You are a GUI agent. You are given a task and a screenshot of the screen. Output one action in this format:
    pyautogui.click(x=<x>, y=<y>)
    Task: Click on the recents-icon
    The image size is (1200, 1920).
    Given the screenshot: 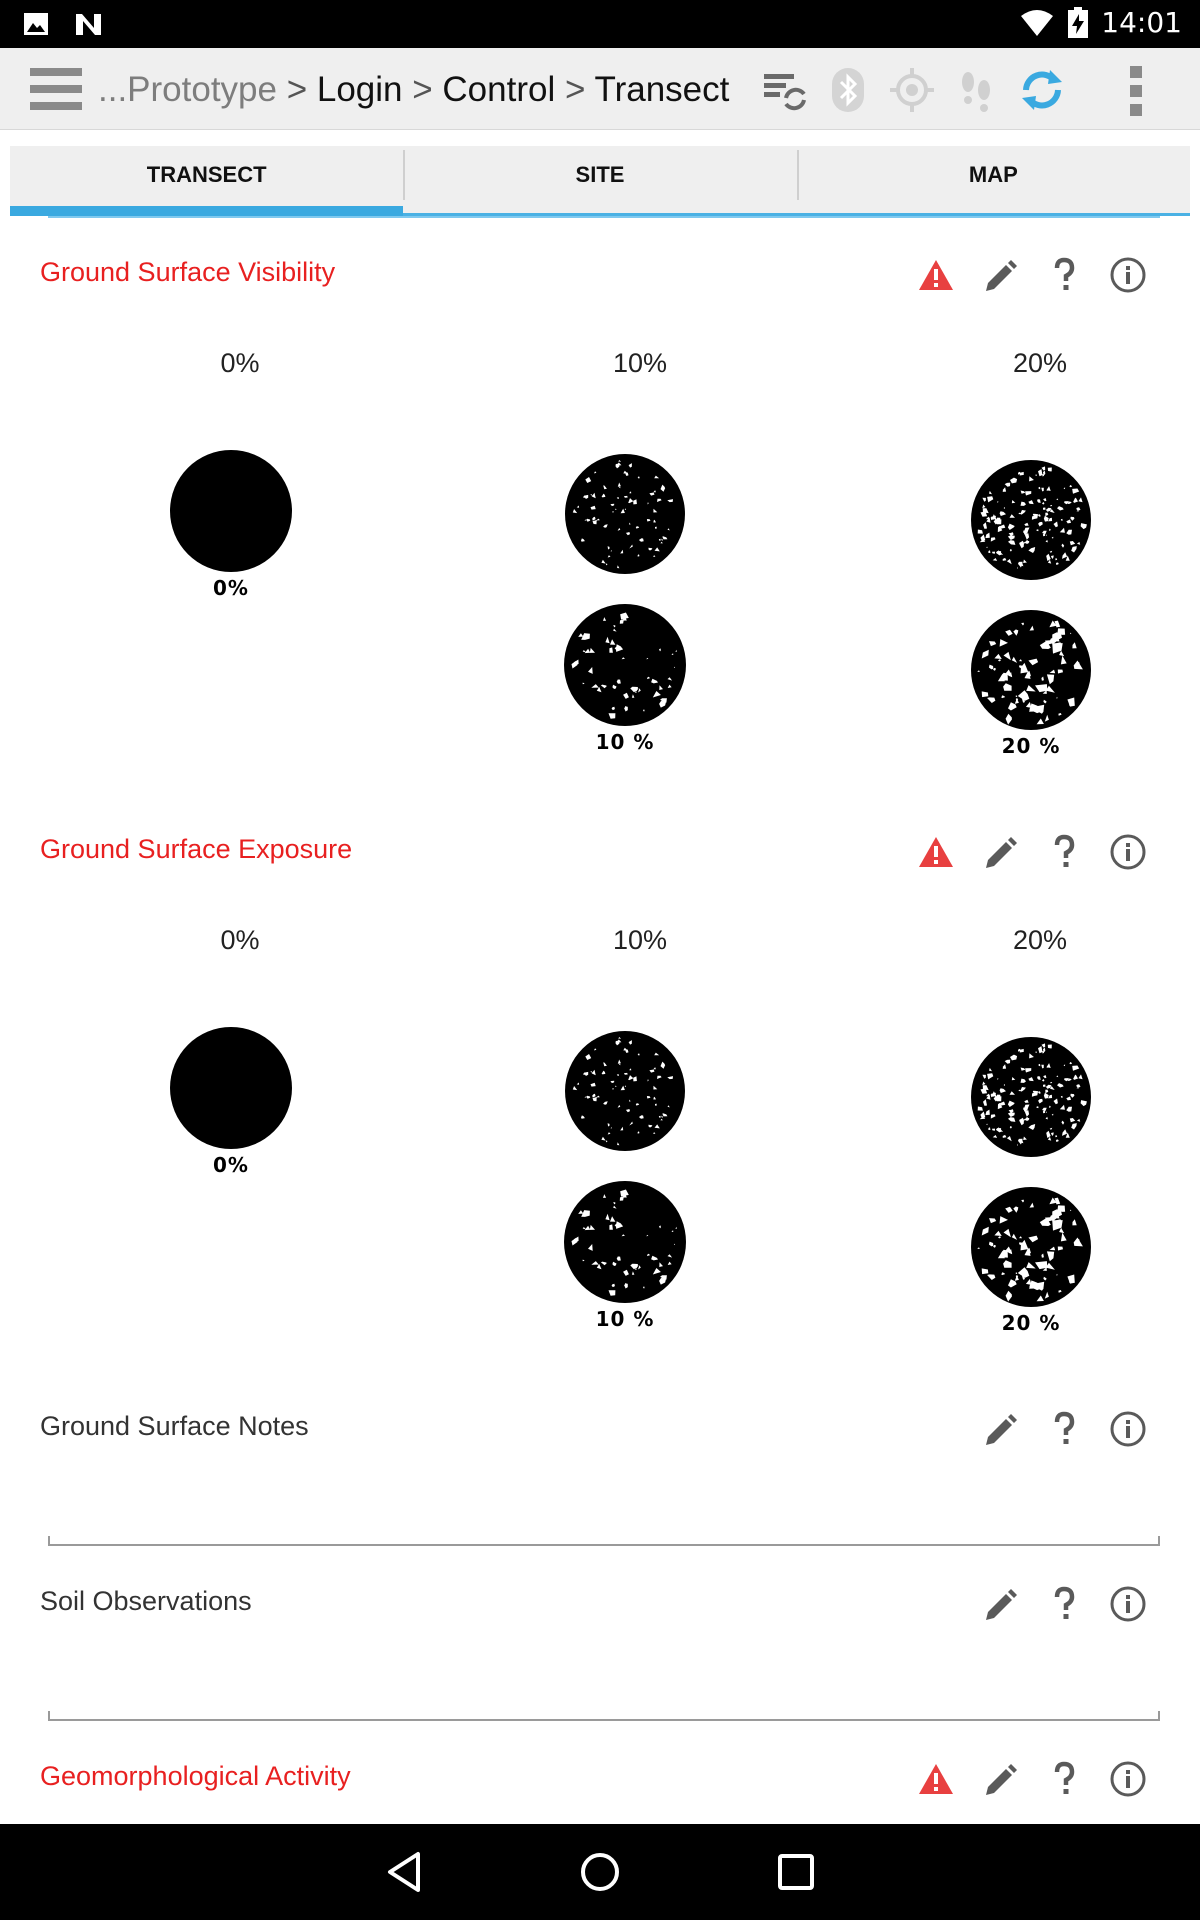 What is the action you would take?
    pyautogui.click(x=796, y=1872)
    